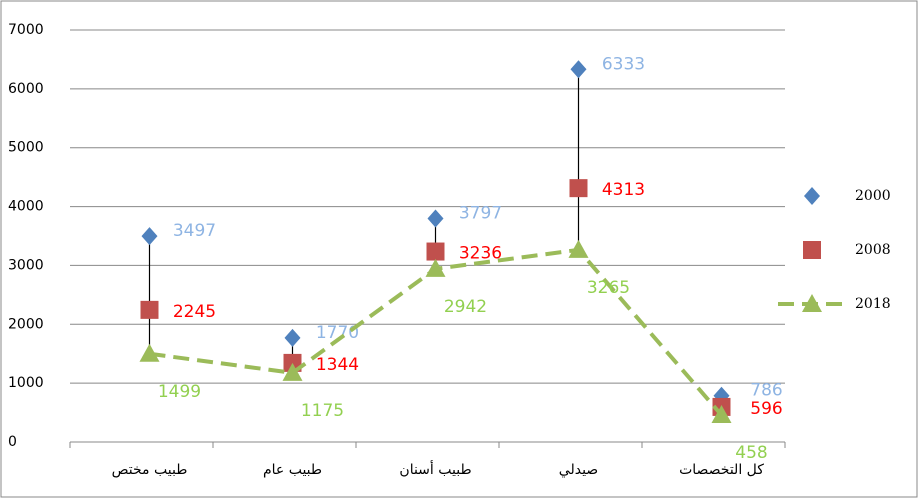  What do you see at coordinates (292, 470) in the screenshot?
I see `x-tick-label: طبيب عام` at bounding box center [292, 470].